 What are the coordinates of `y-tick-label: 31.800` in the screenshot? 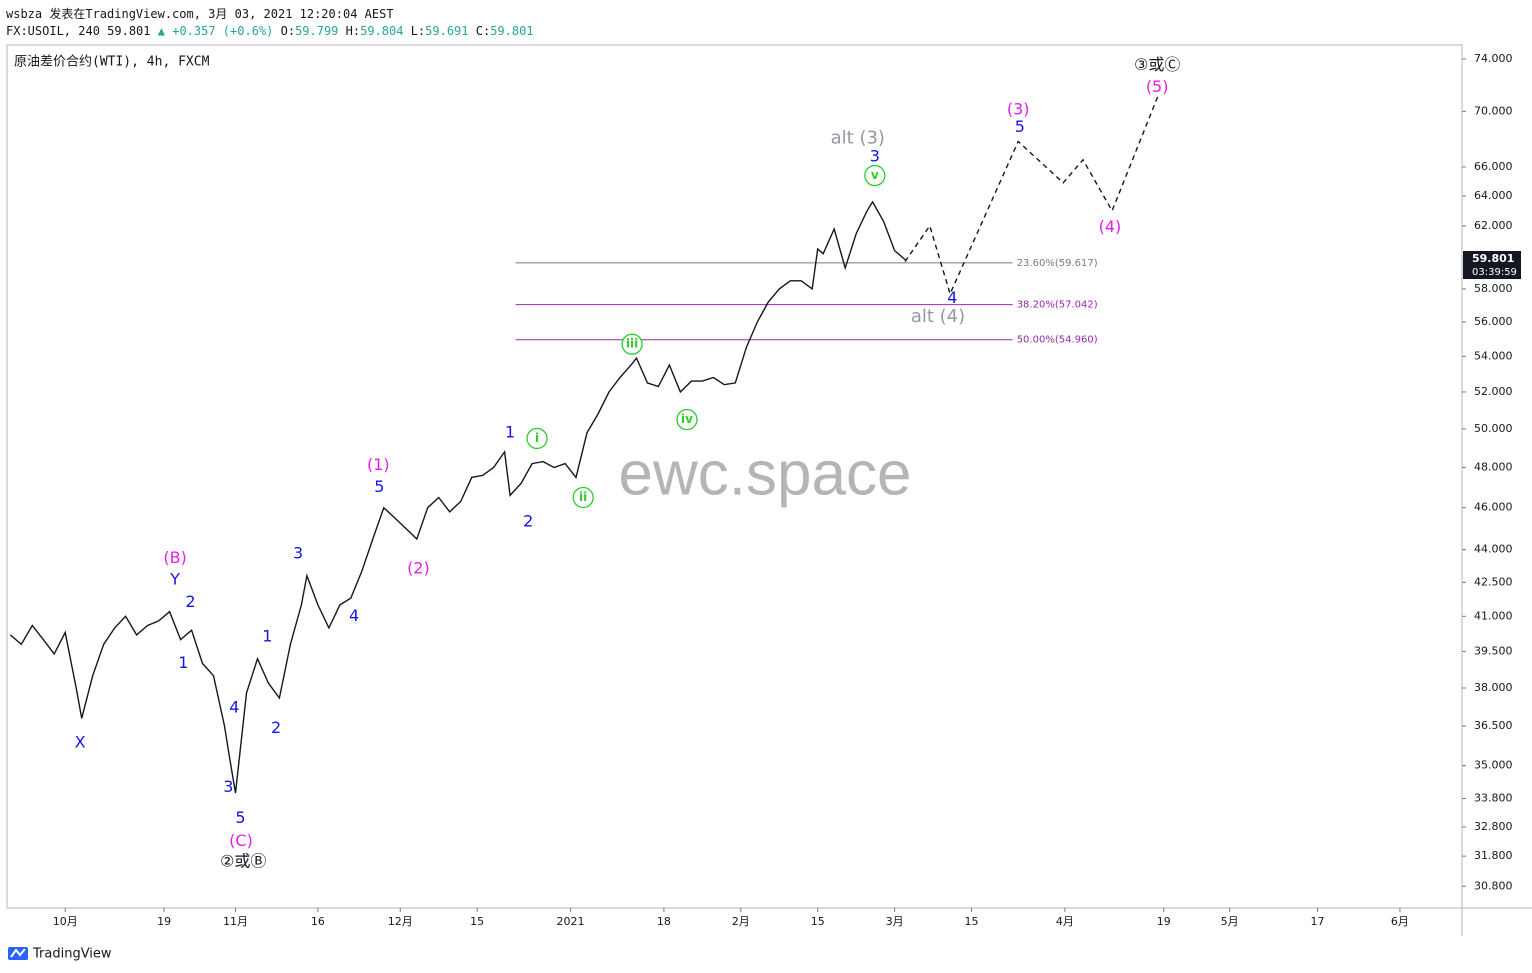 It's located at (1493, 855).